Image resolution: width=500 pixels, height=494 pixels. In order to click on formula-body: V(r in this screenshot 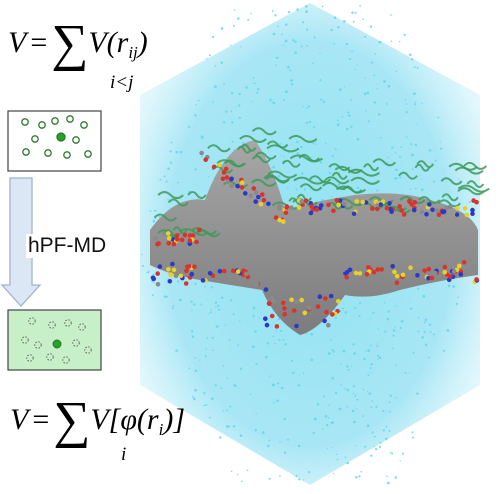, I will do `click(108, 42)`.